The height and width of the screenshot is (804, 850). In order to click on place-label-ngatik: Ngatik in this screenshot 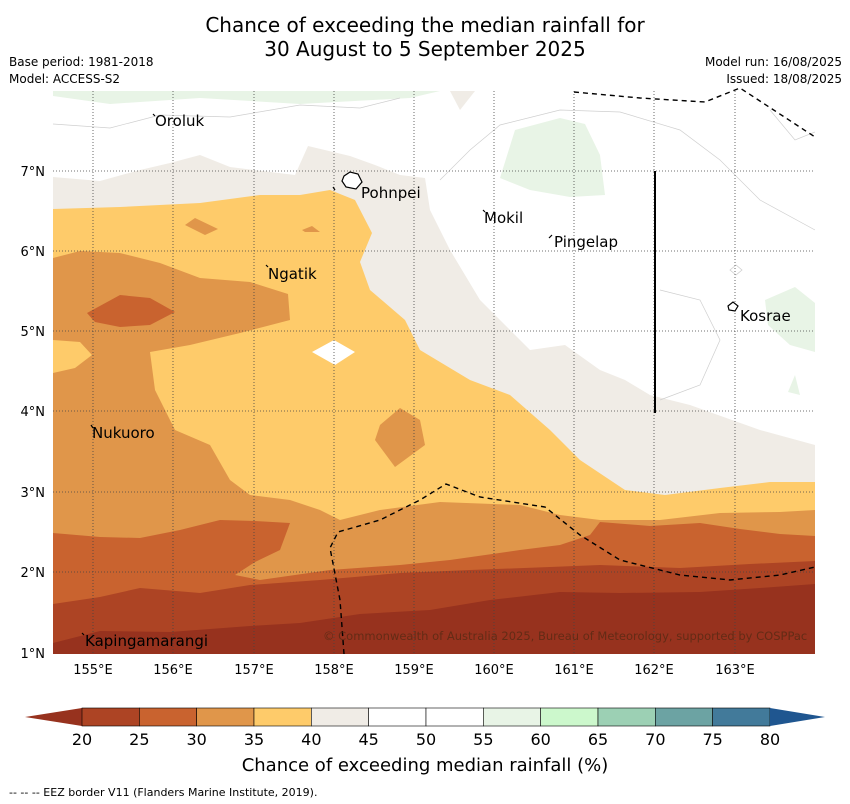, I will do `click(292, 274)`.